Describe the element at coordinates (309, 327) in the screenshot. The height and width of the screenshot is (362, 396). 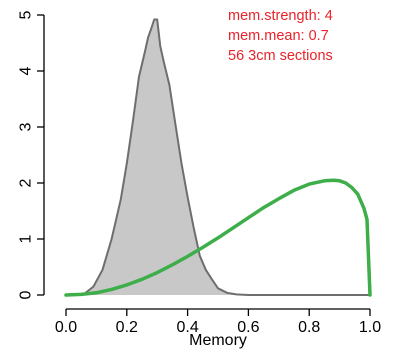
I see `x-tick-label: 0.8` at that location.